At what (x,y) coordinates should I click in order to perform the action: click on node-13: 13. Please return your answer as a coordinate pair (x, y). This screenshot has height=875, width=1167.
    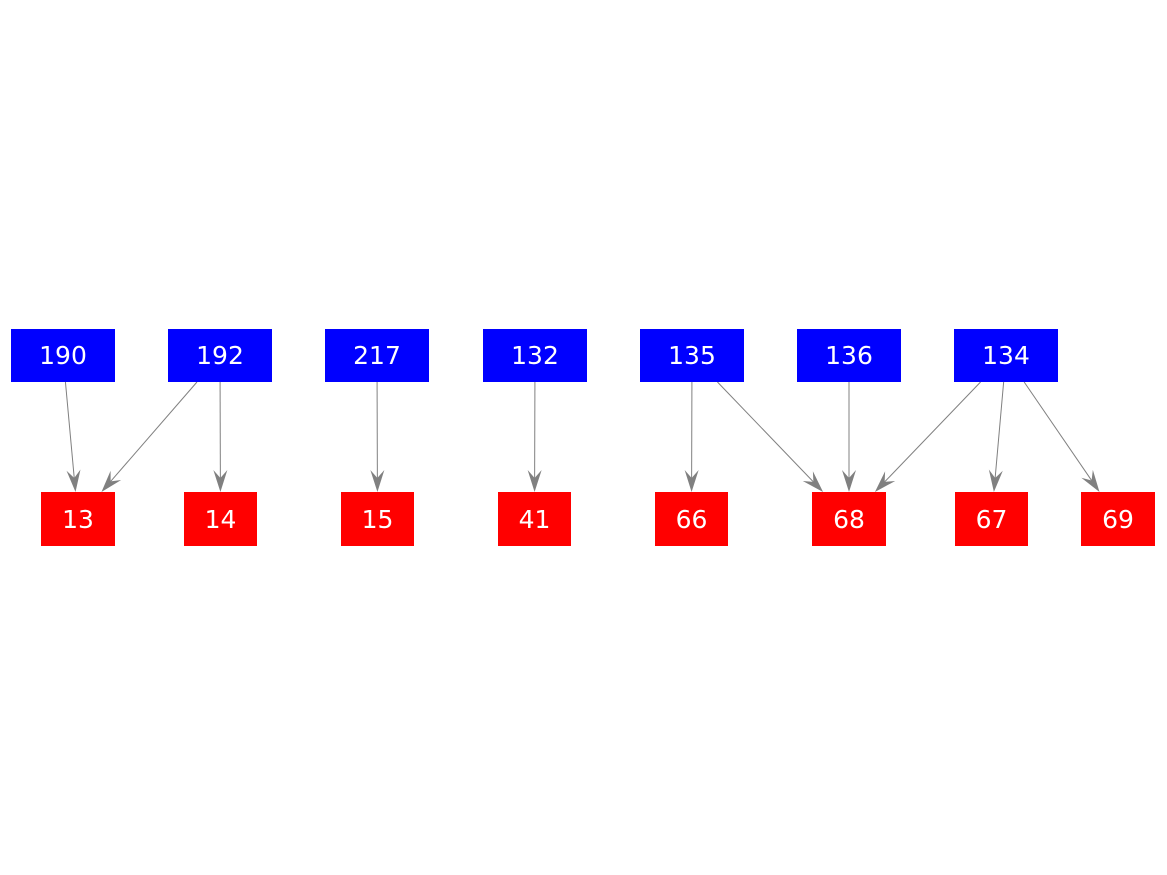
    Looking at the image, I should click on (78, 519).